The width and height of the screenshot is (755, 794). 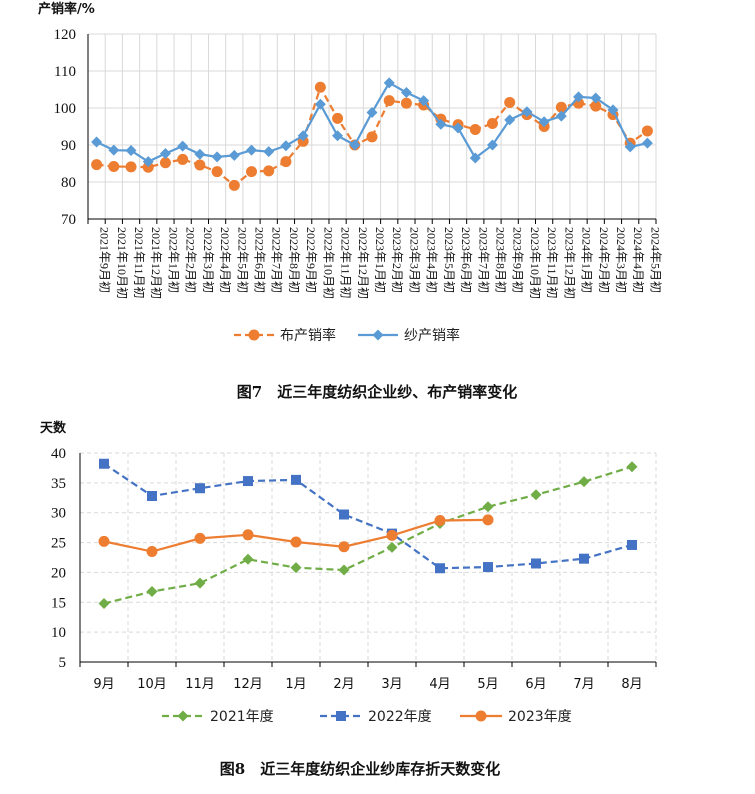 I want to click on legend-item-1: 布产销率, so click(x=285, y=335).